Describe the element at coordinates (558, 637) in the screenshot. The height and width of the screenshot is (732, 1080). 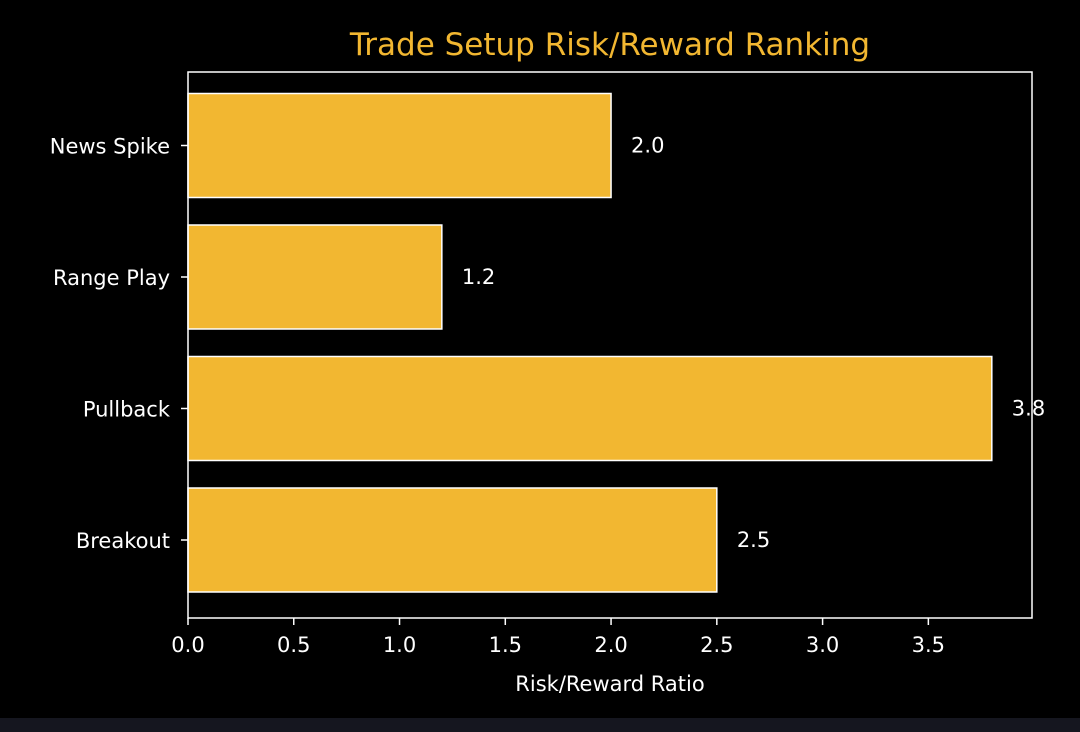
I see `x-axis: 0.0 0.5 1.0 1.5 2.0 2.5 3.0 3.5` at that location.